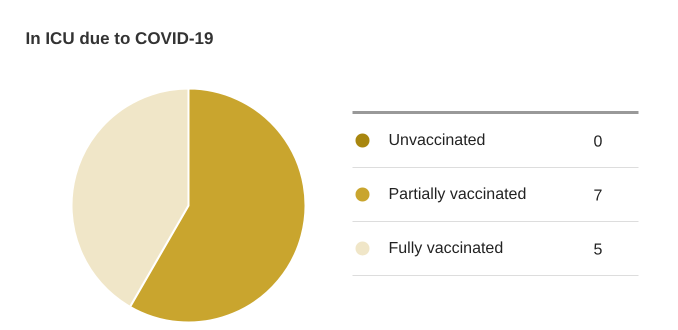 Image resolution: width=678 pixels, height=330 pixels. What do you see at coordinates (120, 38) in the screenshot?
I see `chart-title: In ICU due to COVID-19` at bounding box center [120, 38].